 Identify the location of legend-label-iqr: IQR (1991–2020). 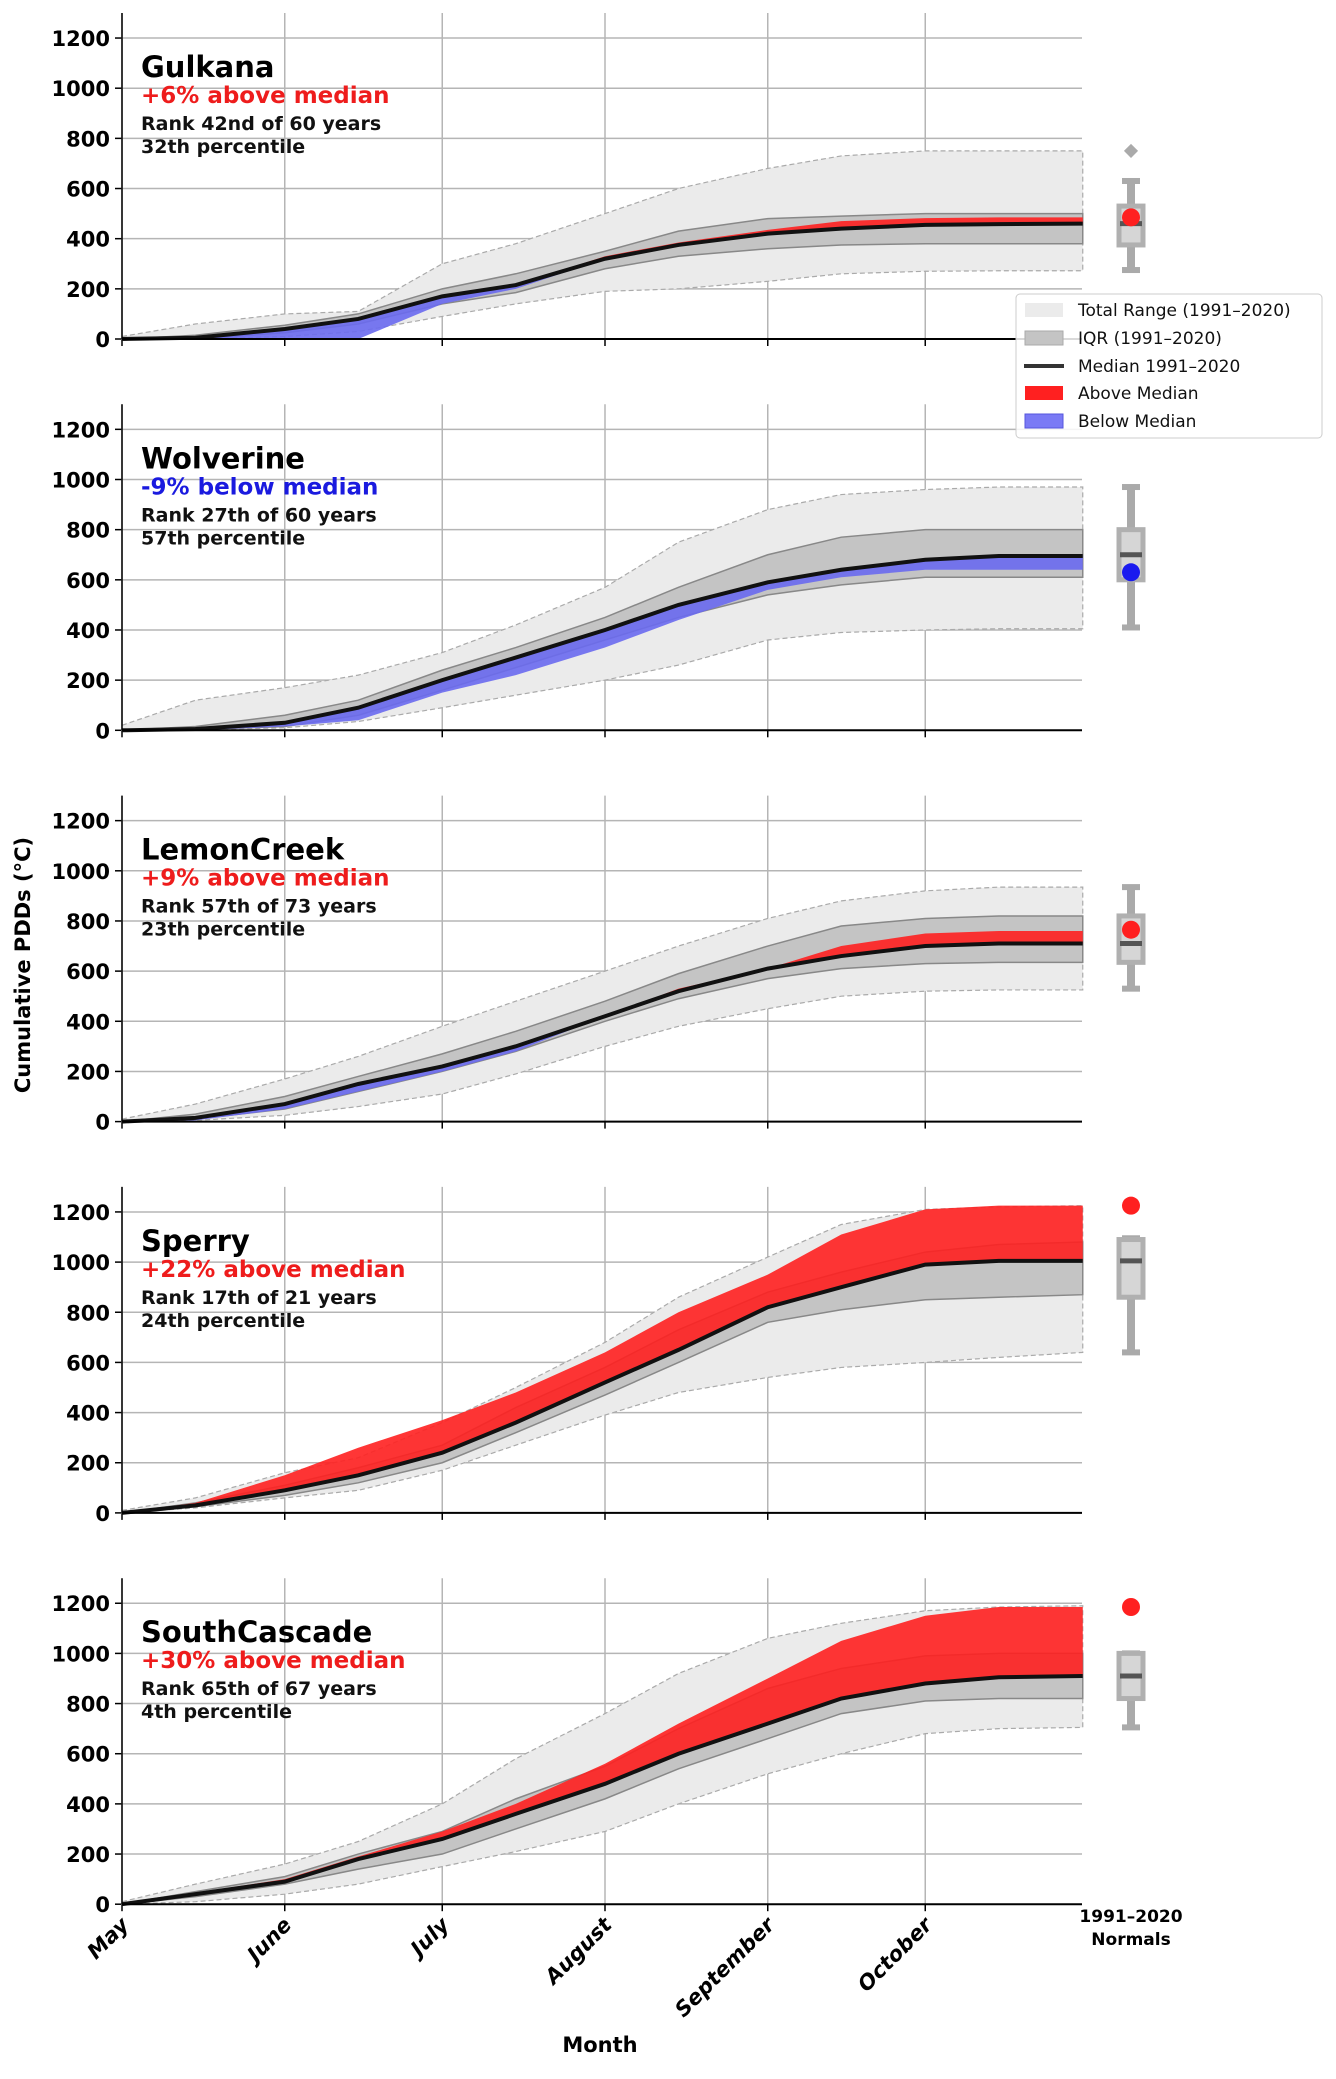
(1150, 339).